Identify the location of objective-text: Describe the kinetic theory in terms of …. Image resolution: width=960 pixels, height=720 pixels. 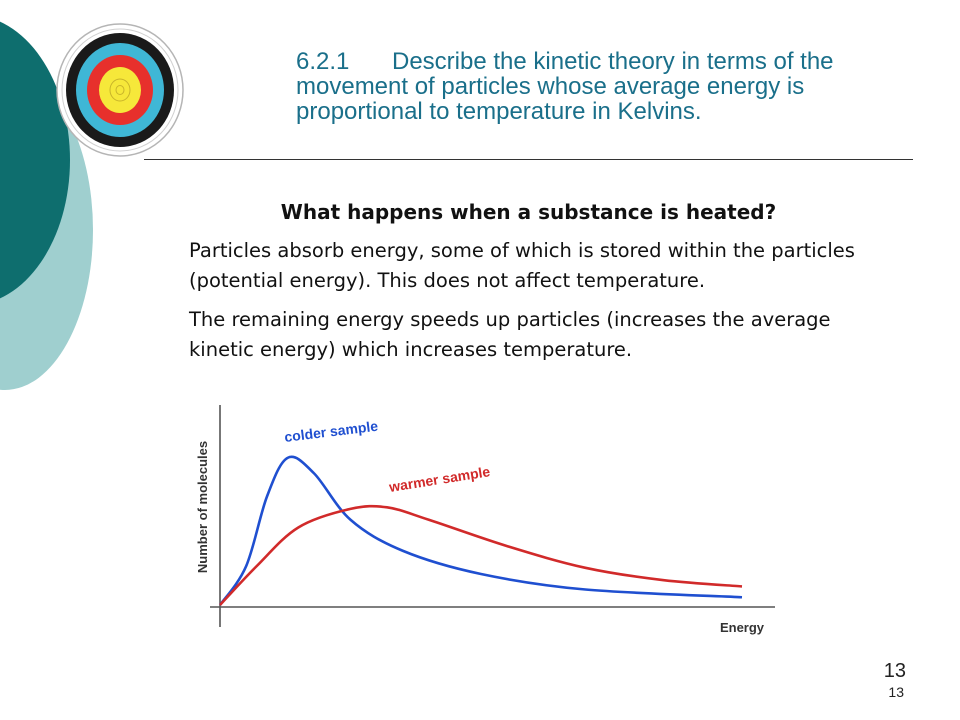
(565, 86).